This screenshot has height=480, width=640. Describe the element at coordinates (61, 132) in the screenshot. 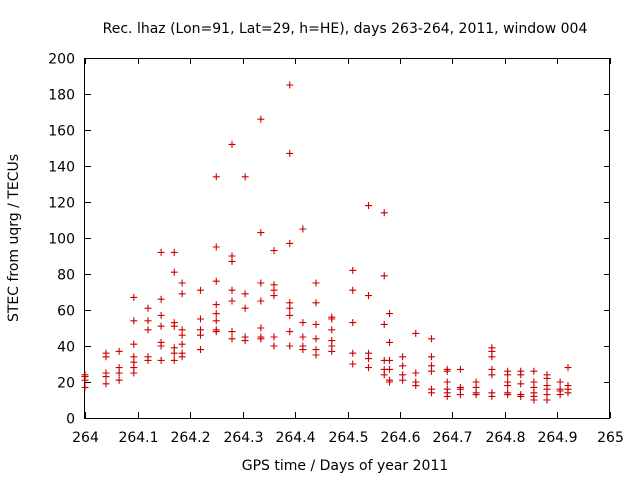

I see `y-tick-label: 160` at that location.